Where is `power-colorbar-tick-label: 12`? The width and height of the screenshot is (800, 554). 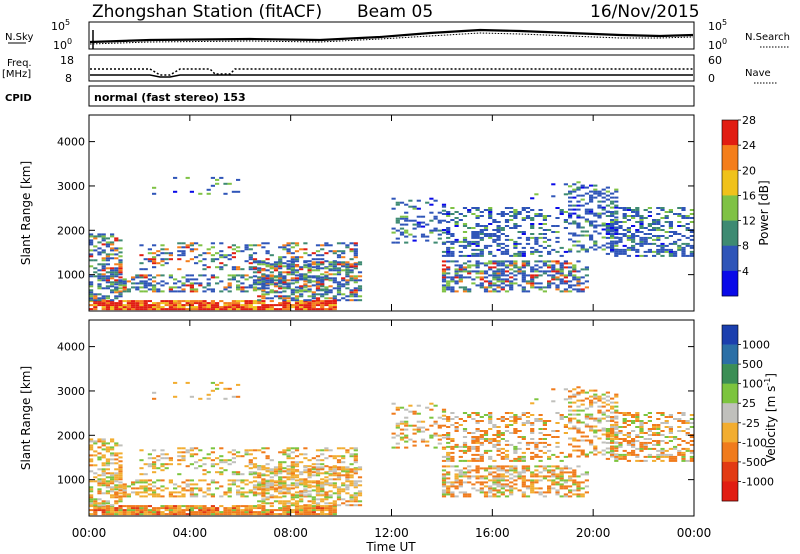 power-colorbar-tick-label: 12 is located at coordinates (749, 221).